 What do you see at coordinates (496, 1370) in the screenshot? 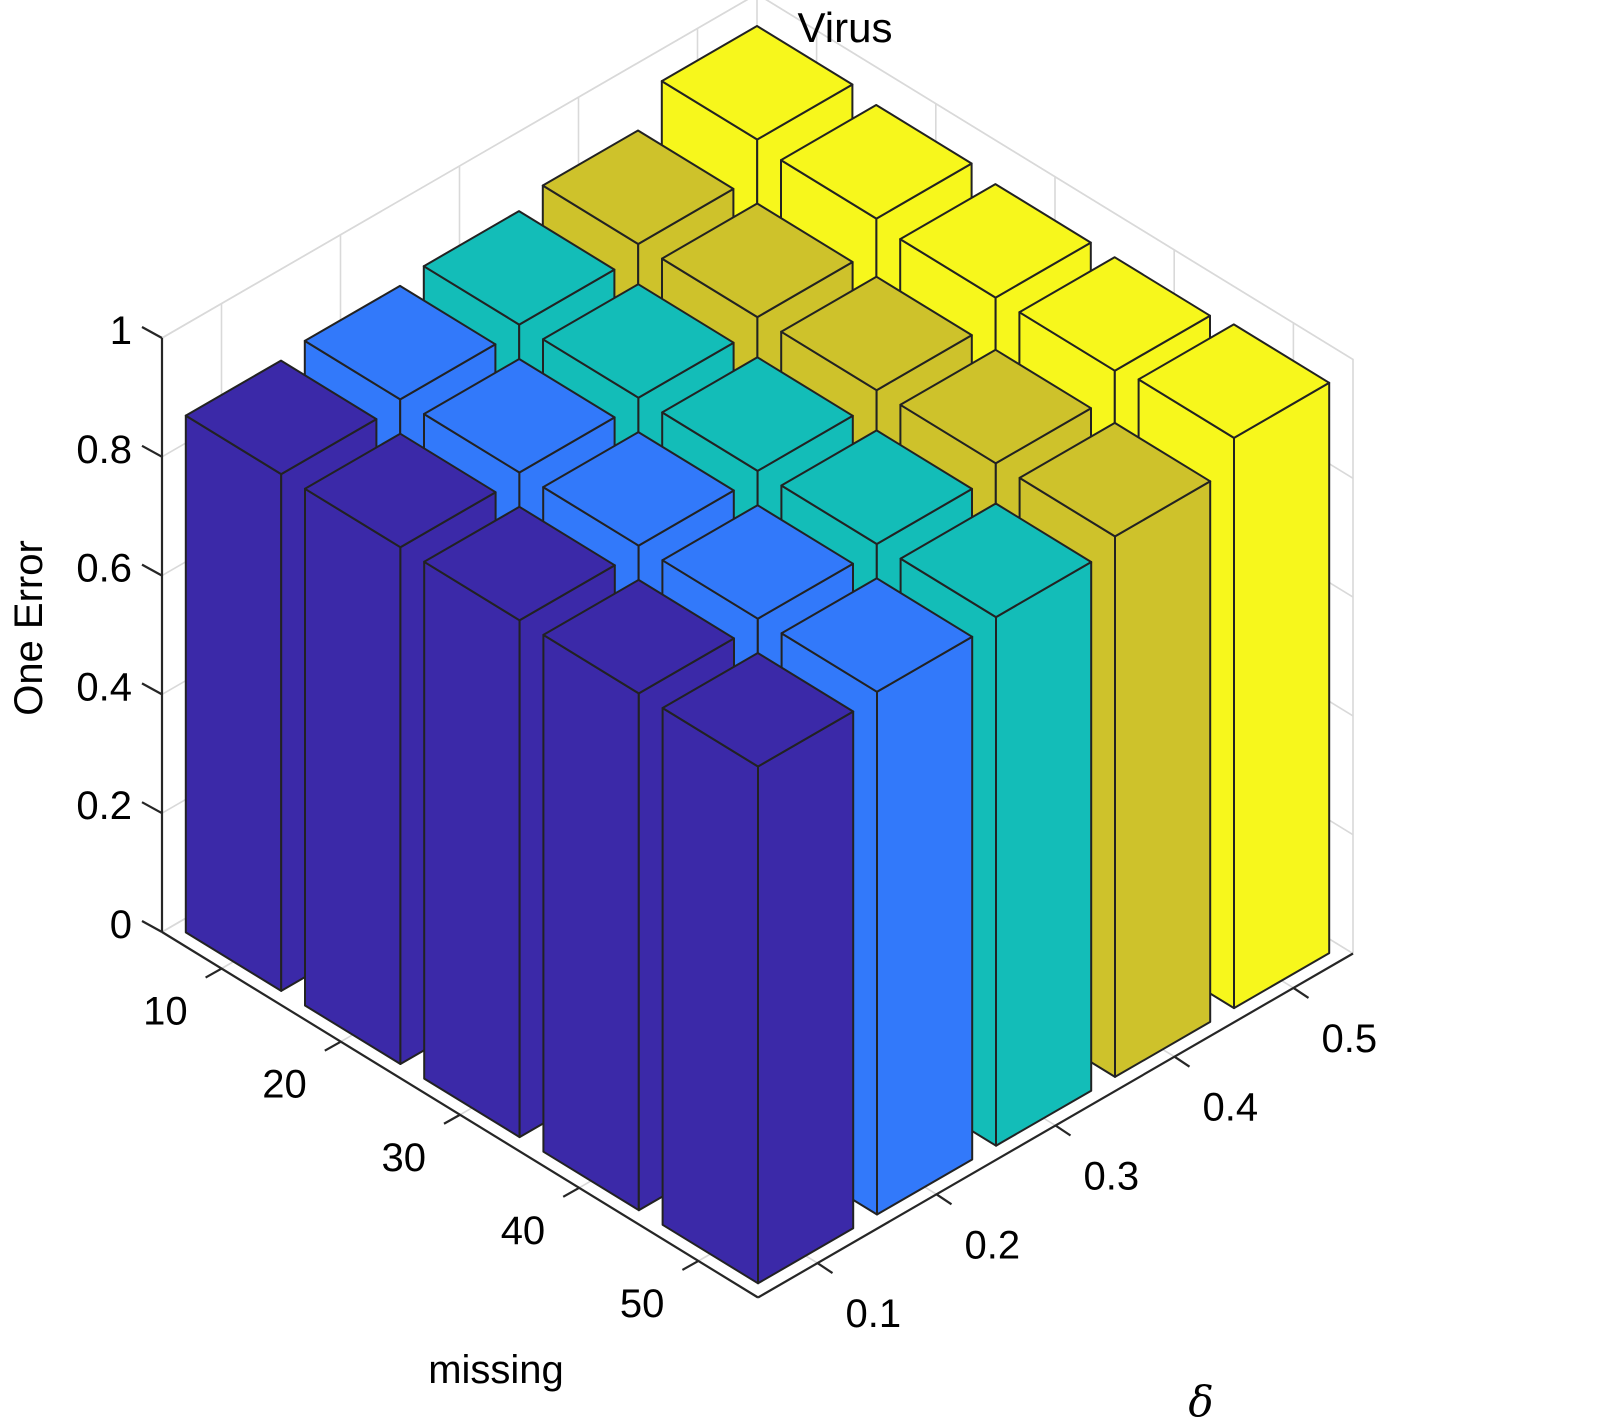
I see `x-axis-label: missing` at bounding box center [496, 1370].